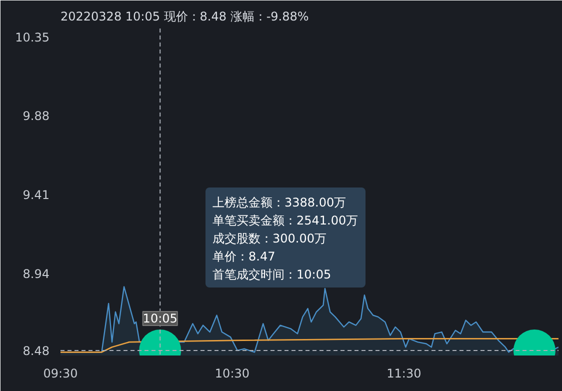 The width and height of the screenshot is (562, 391). Describe the element at coordinates (232, 373) in the screenshot. I see `x-tick-label: 10:30` at that location.